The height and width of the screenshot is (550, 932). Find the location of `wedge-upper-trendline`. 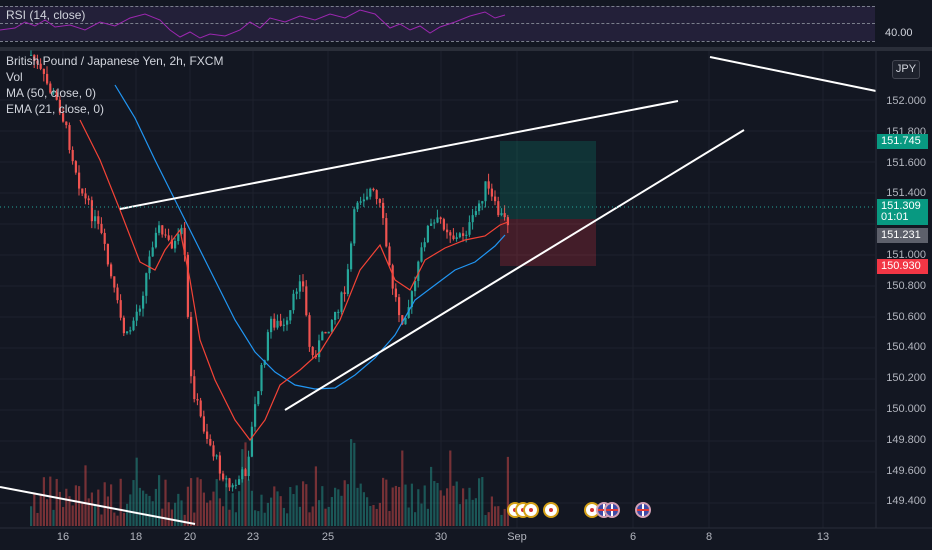

wedge-upper-trendline is located at coordinates (399, 155).